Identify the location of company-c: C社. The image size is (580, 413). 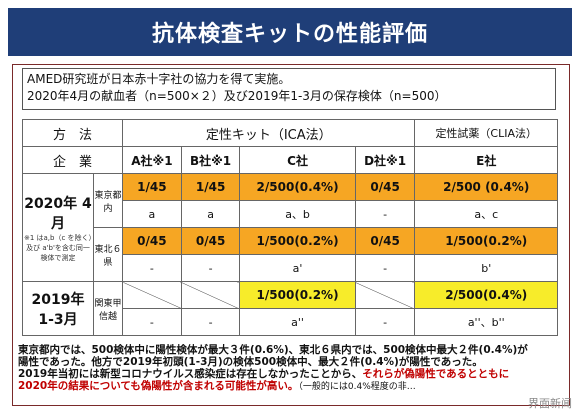
(297, 160).